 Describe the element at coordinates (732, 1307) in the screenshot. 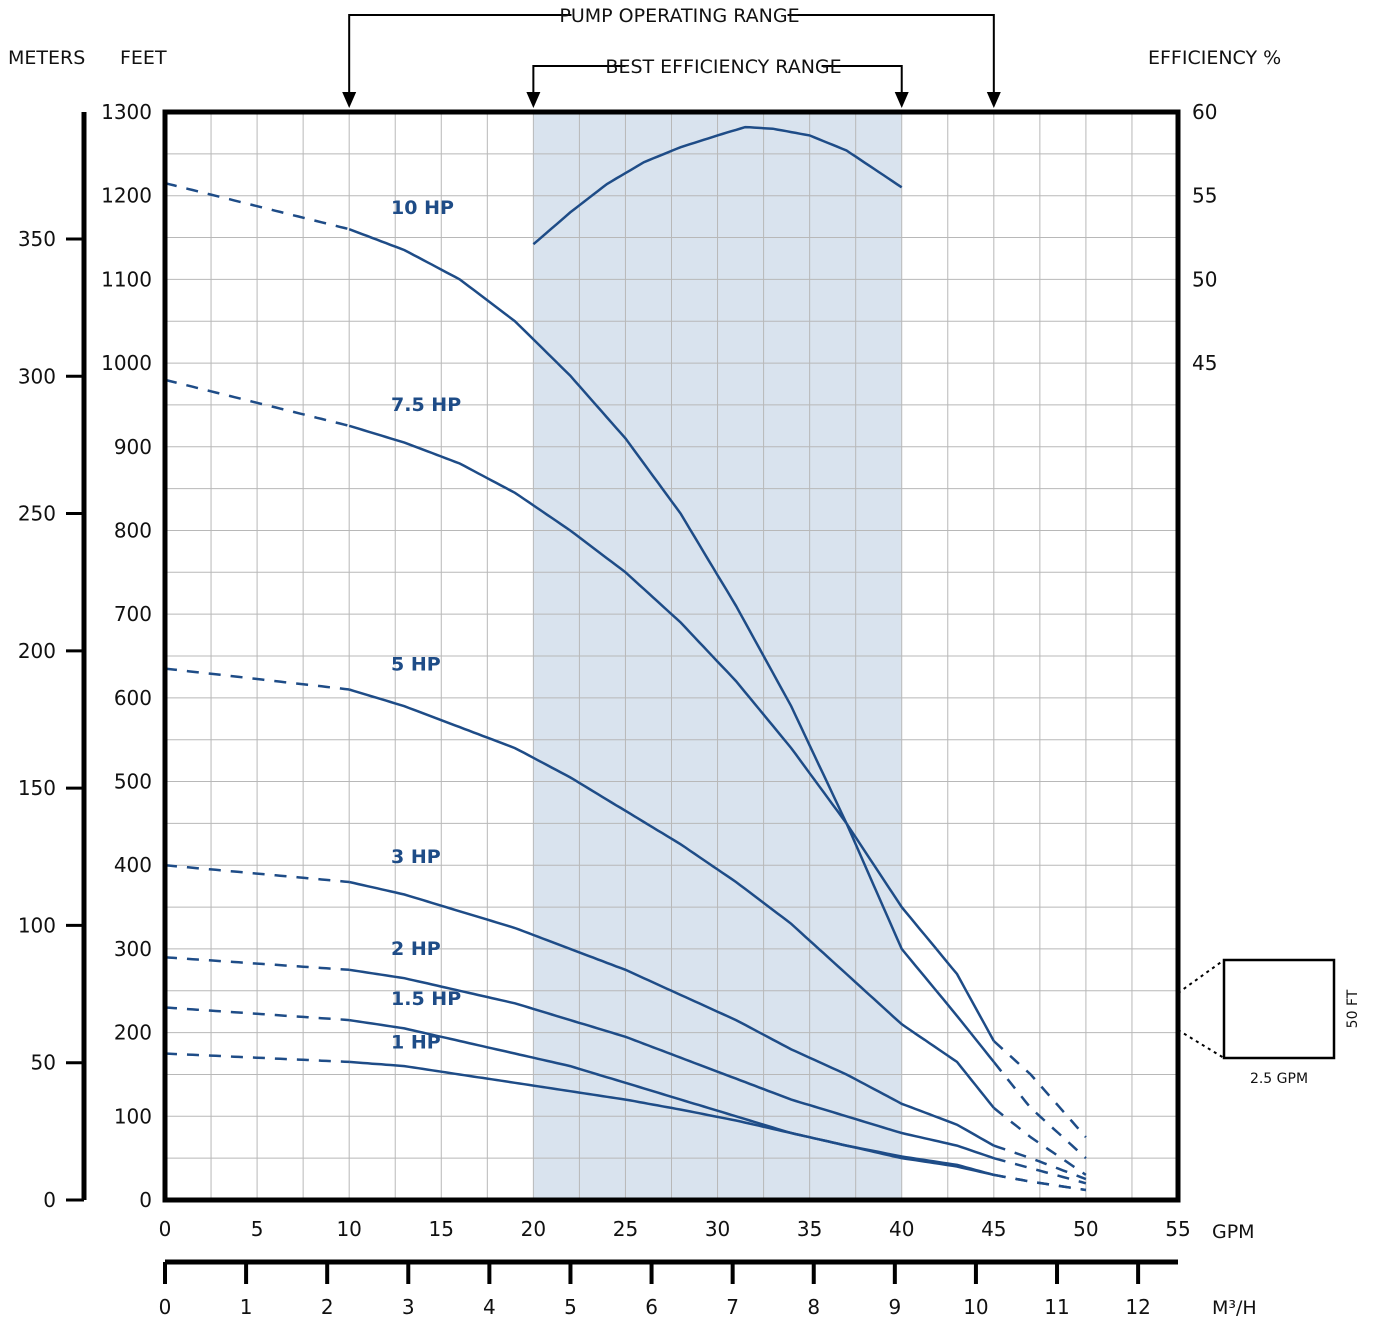

I see `m3h-tick-label: 7` at that location.